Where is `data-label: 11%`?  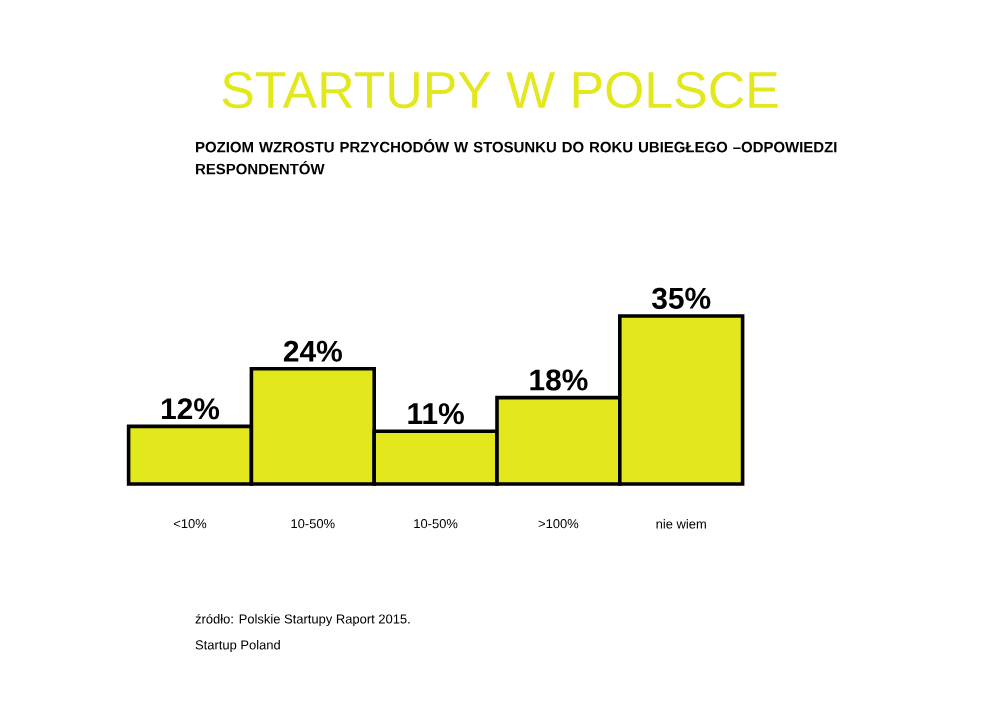
data-label: 11% is located at coordinates (436, 414).